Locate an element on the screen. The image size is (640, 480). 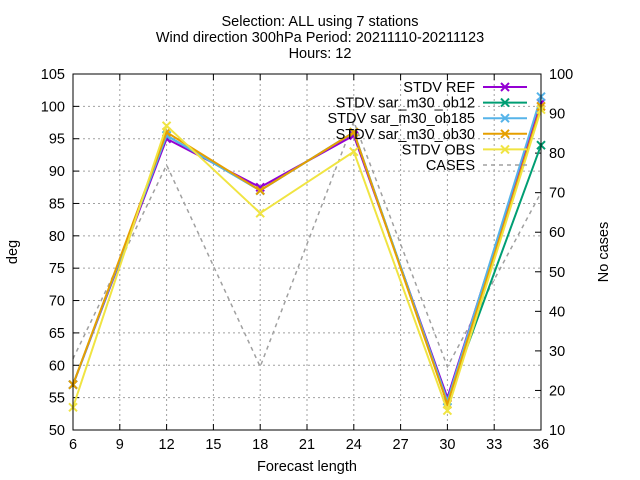
y-tick-label: 55 is located at coordinates (57, 399).